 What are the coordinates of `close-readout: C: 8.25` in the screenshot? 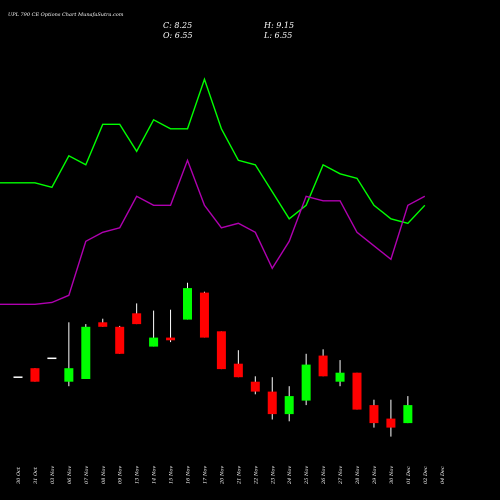 It's located at (177, 25).